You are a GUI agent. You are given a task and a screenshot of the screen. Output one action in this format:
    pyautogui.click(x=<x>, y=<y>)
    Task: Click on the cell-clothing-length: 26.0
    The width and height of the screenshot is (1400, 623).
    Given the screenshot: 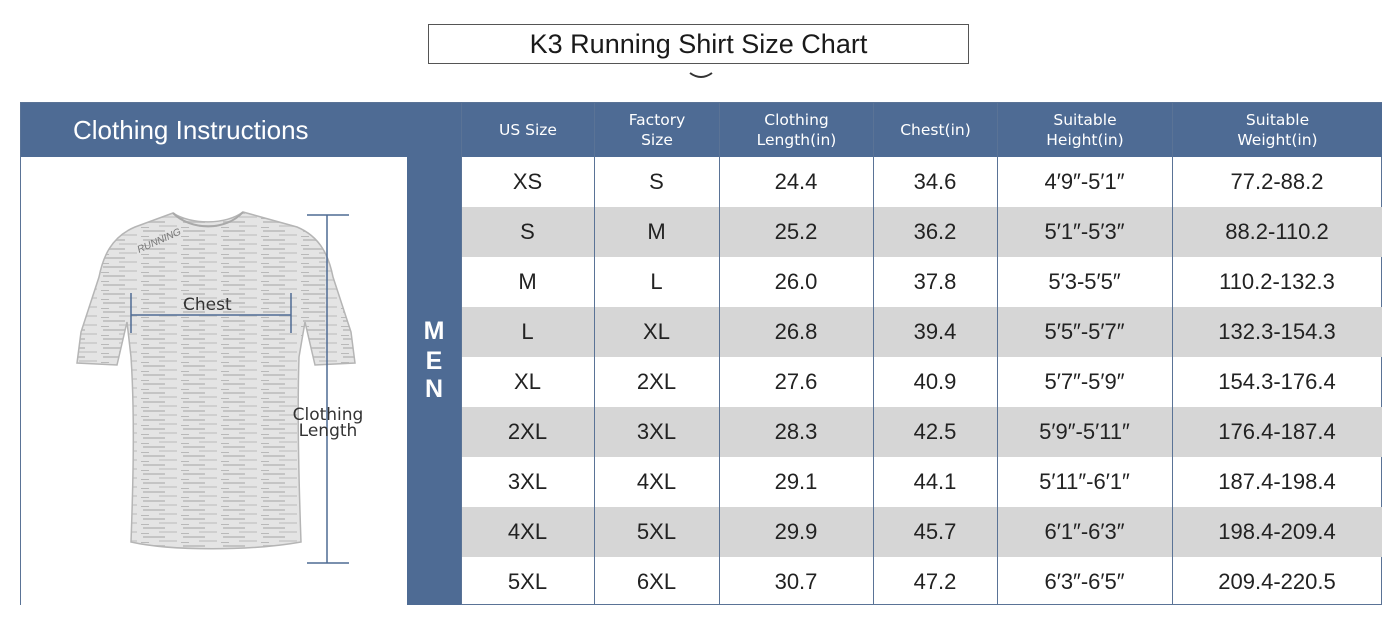 What is the action you would take?
    pyautogui.click(x=796, y=281)
    